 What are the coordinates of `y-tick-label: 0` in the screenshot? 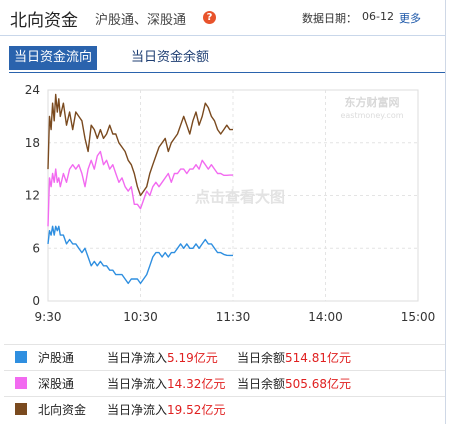 It's located at (36, 301).